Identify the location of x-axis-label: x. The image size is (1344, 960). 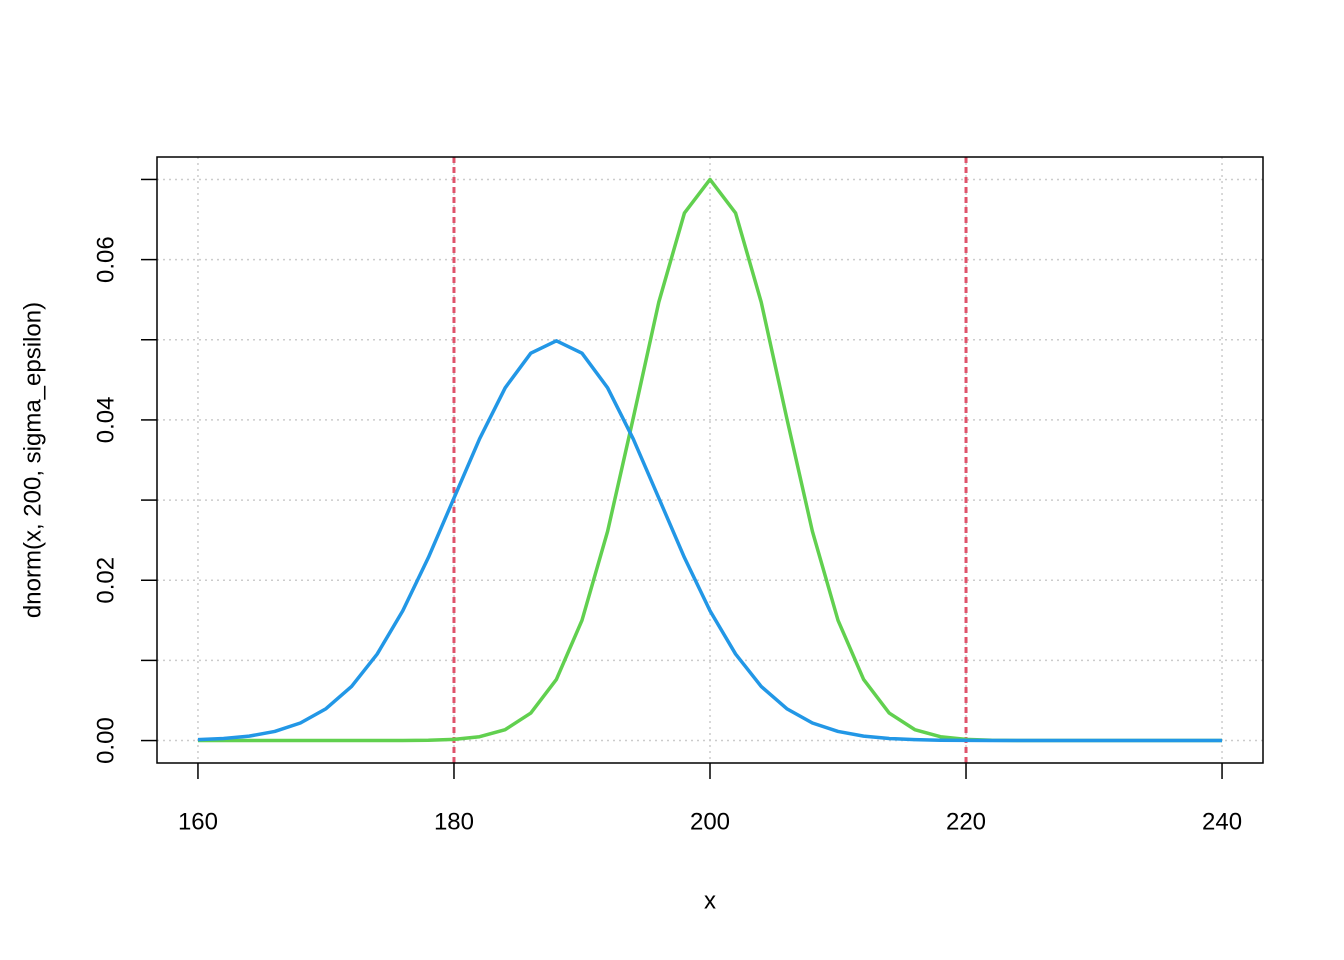
(710, 900).